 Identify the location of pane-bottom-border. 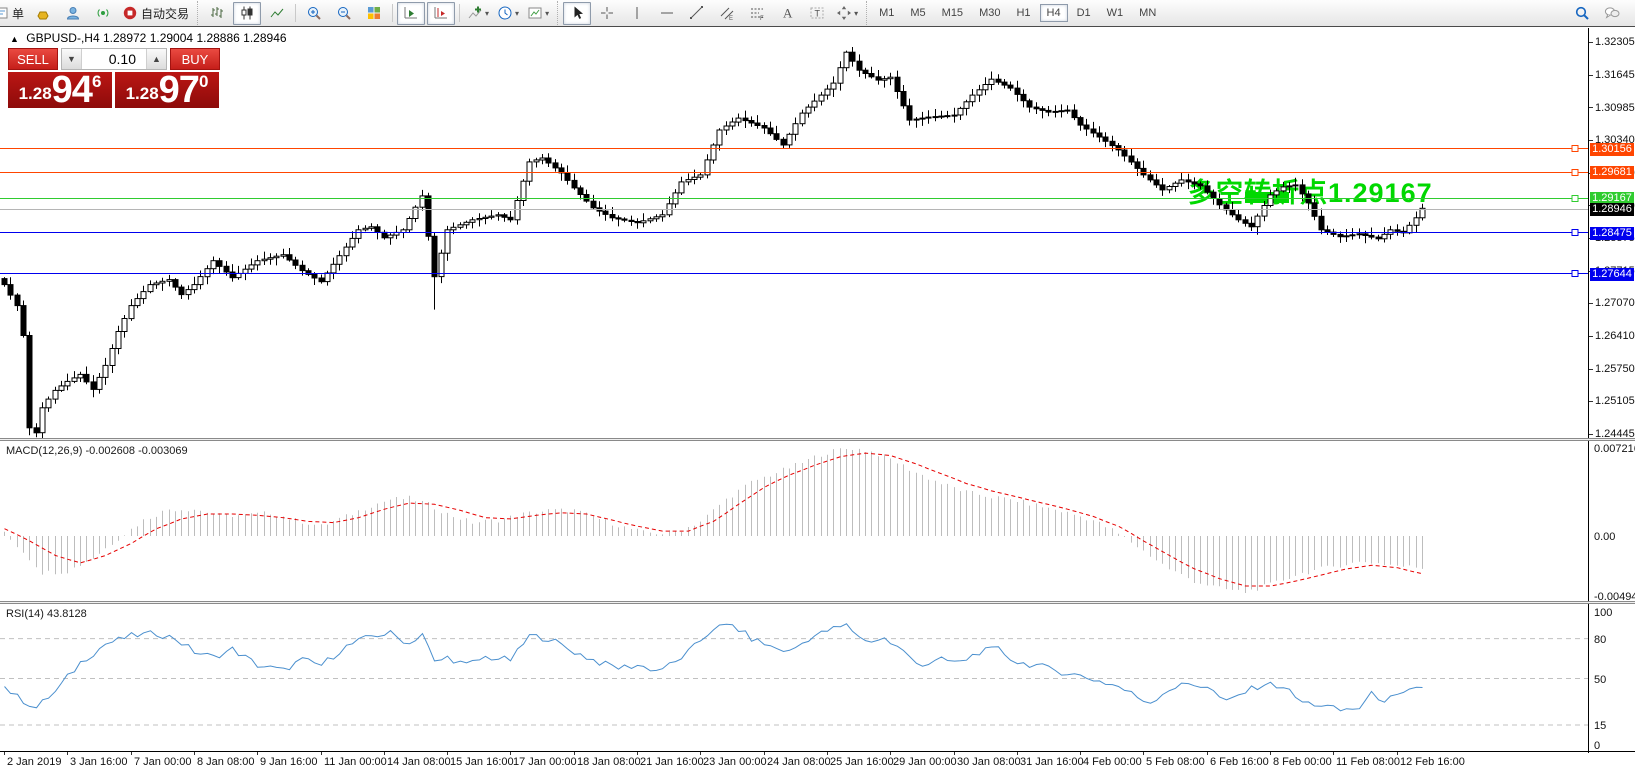
(817, 751).